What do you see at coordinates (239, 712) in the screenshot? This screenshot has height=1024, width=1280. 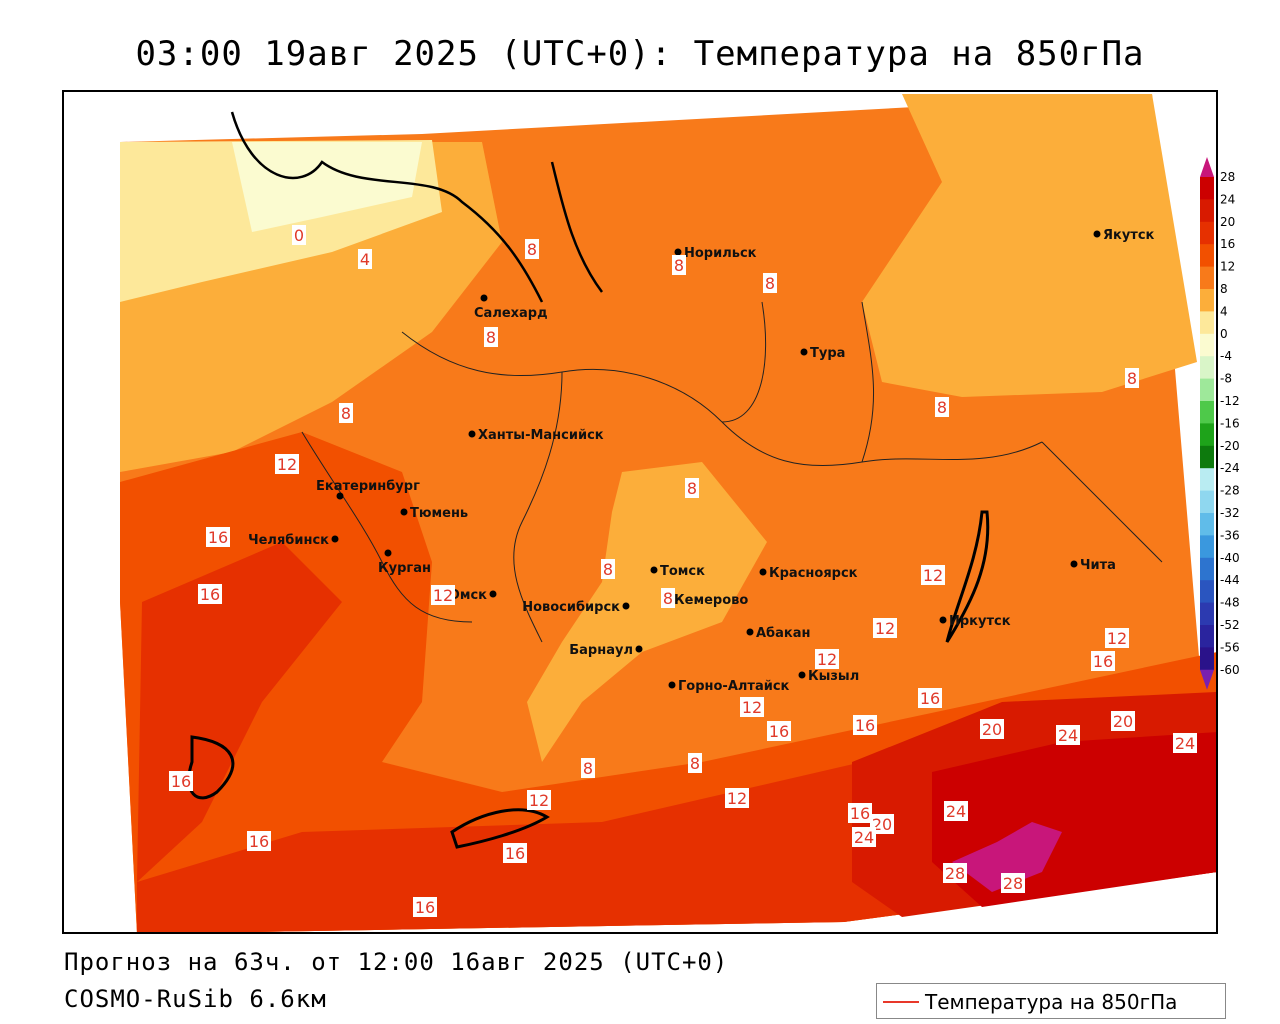 I see `zone-16-sw` at bounding box center [239, 712].